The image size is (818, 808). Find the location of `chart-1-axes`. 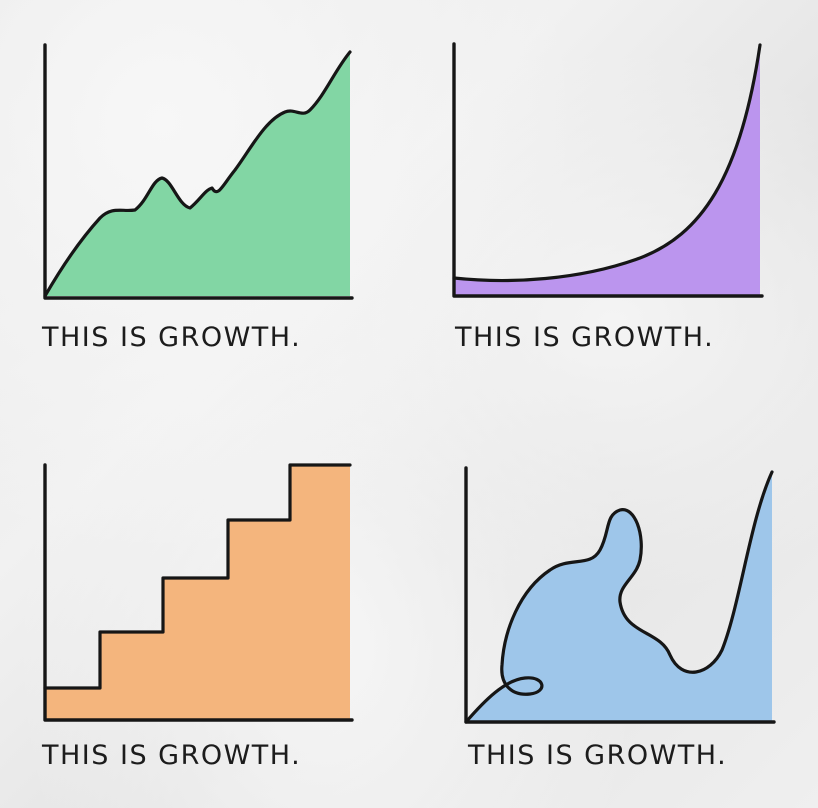

chart-1-axes is located at coordinates (198, 171).